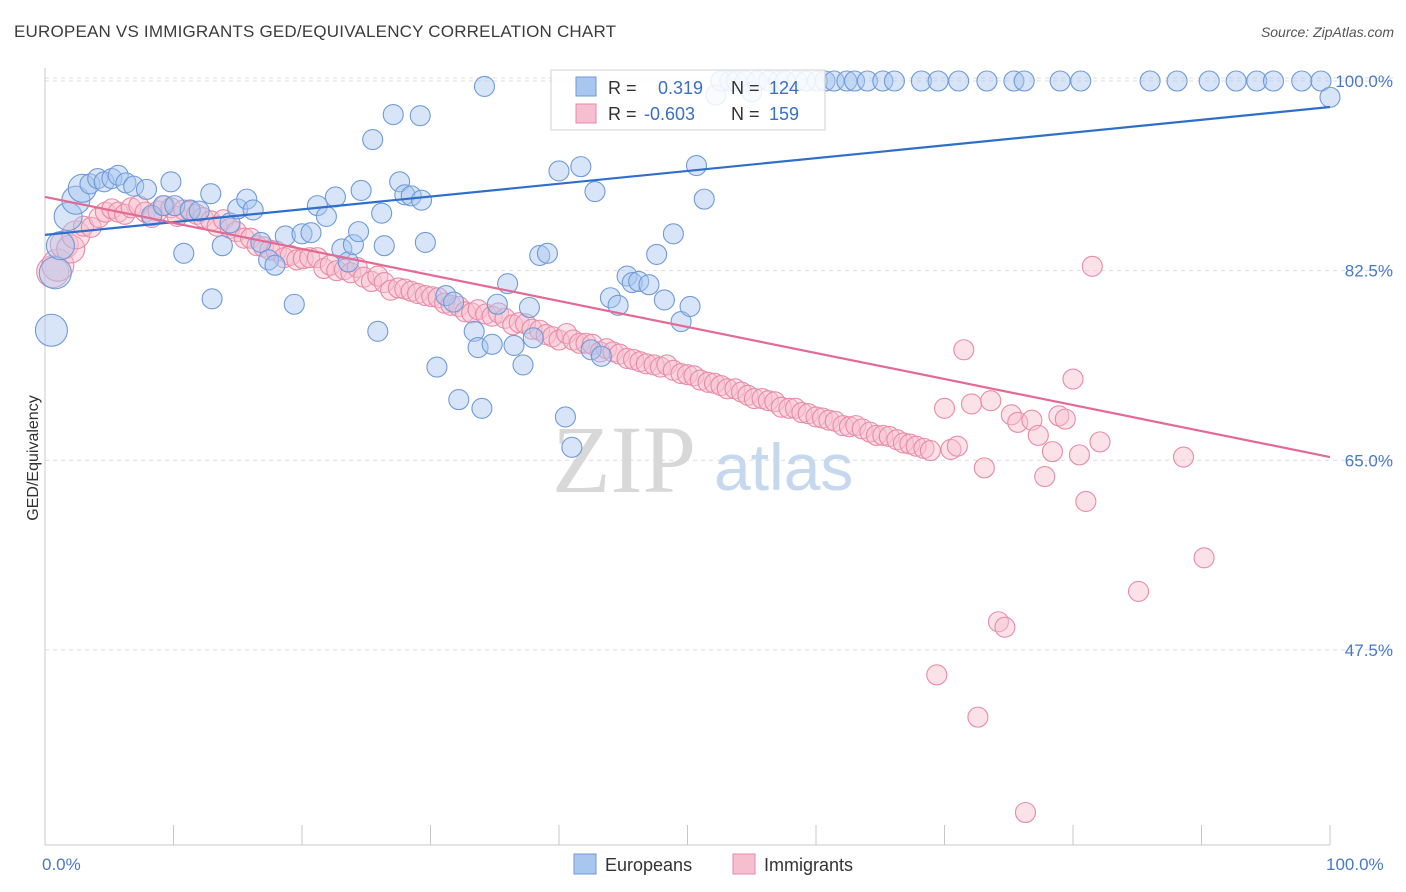 Image resolution: width=1406 pixels, height=892 pixels. Describe the element at coordinates (1327, 32) in the screenshot. I see `source-note: Source: ZipAtlas.com` at that location.